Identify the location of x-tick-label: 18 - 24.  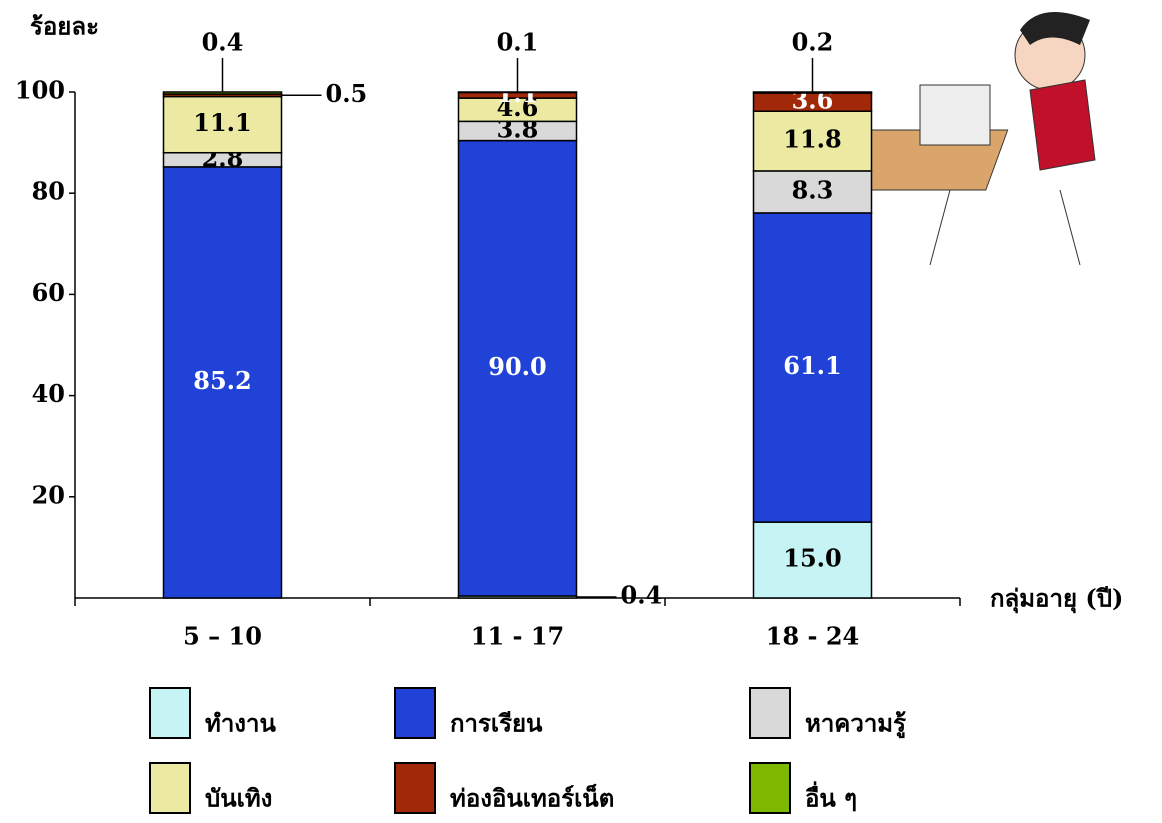
(812, 636).